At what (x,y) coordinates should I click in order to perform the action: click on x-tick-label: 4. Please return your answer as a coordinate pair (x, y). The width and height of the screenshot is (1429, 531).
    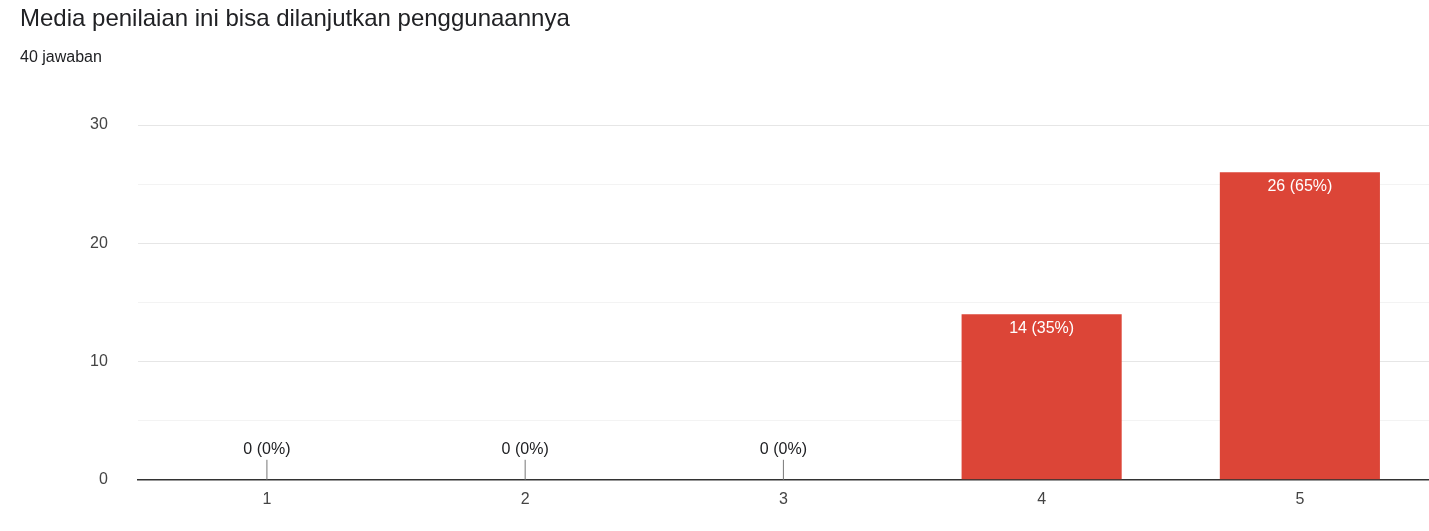
    Looking at the image, I should click on (1042, 498).